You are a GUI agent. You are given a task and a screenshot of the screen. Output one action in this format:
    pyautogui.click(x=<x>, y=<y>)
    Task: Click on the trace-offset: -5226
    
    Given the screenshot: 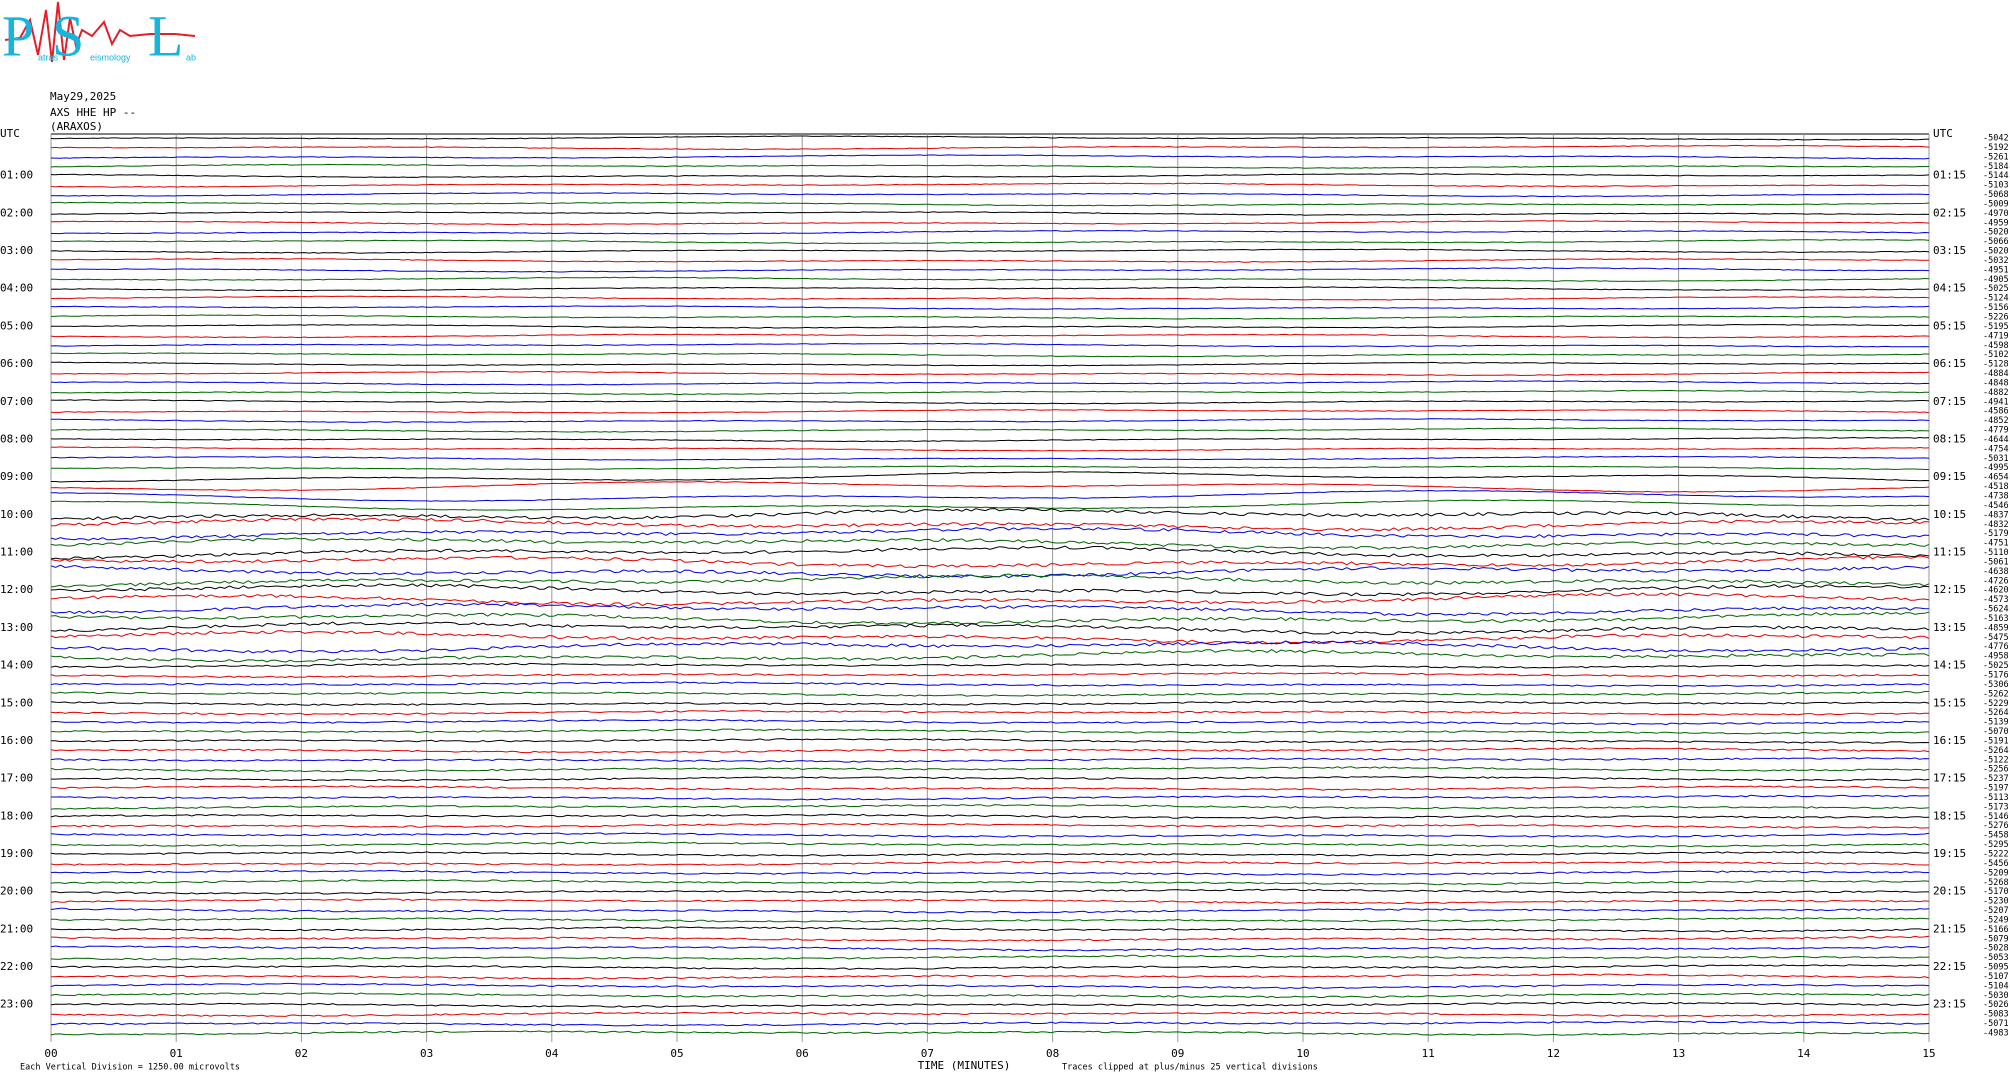 What is the action you would take?
    pyautogui.click(x=1996, y=318)
    